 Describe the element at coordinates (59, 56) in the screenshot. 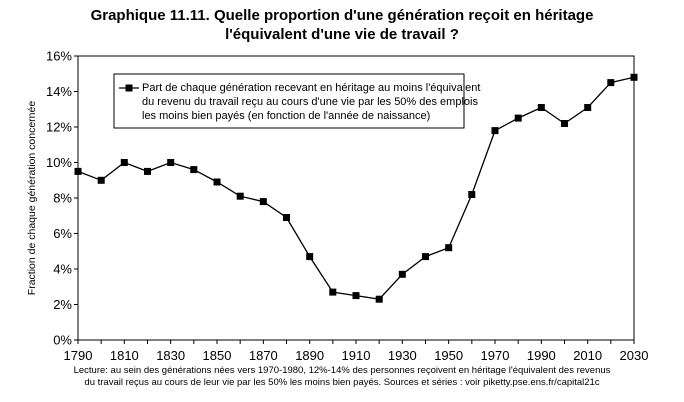

I see `y-tick-label: 16%` at that location.